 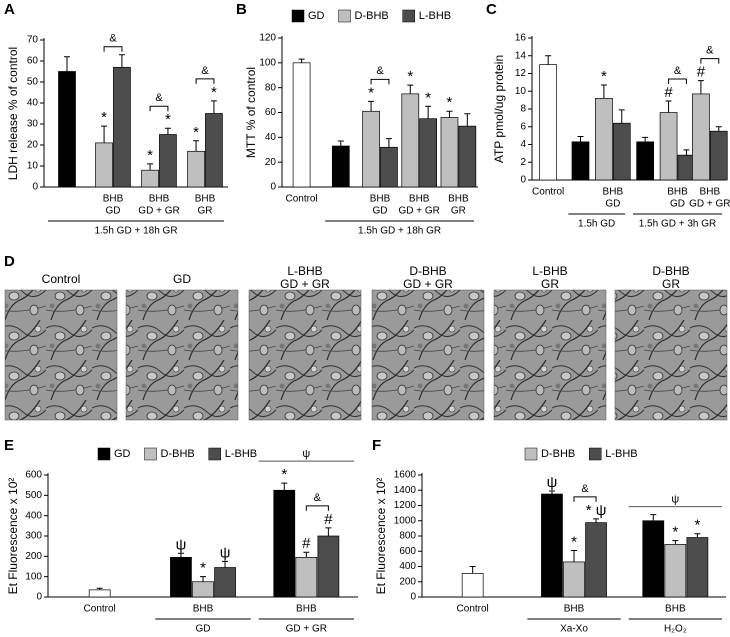 What do you see at coordinates (523, 126) in the screenshot?
I see `y-tick-label: 6` at bounding box center [523, 126].